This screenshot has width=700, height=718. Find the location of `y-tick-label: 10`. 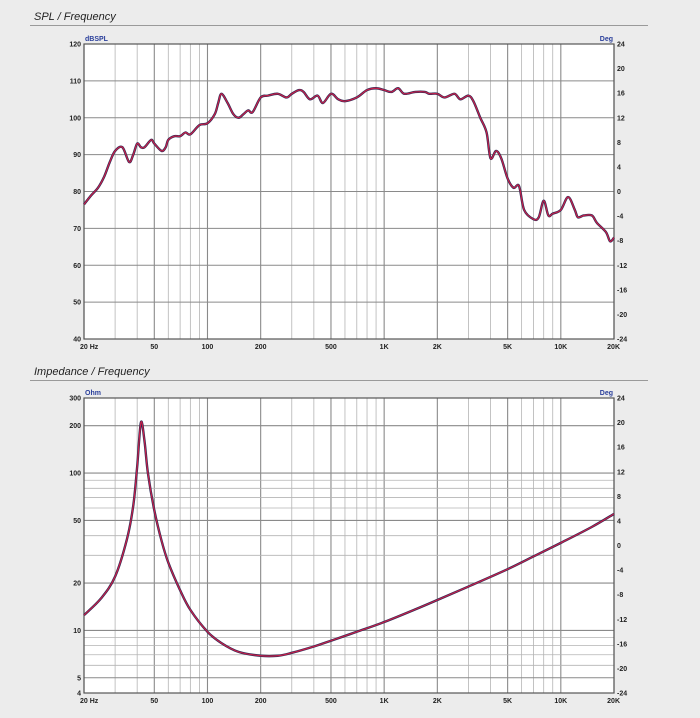

y-tick-label: 10 is located at coordinates (77, 631).